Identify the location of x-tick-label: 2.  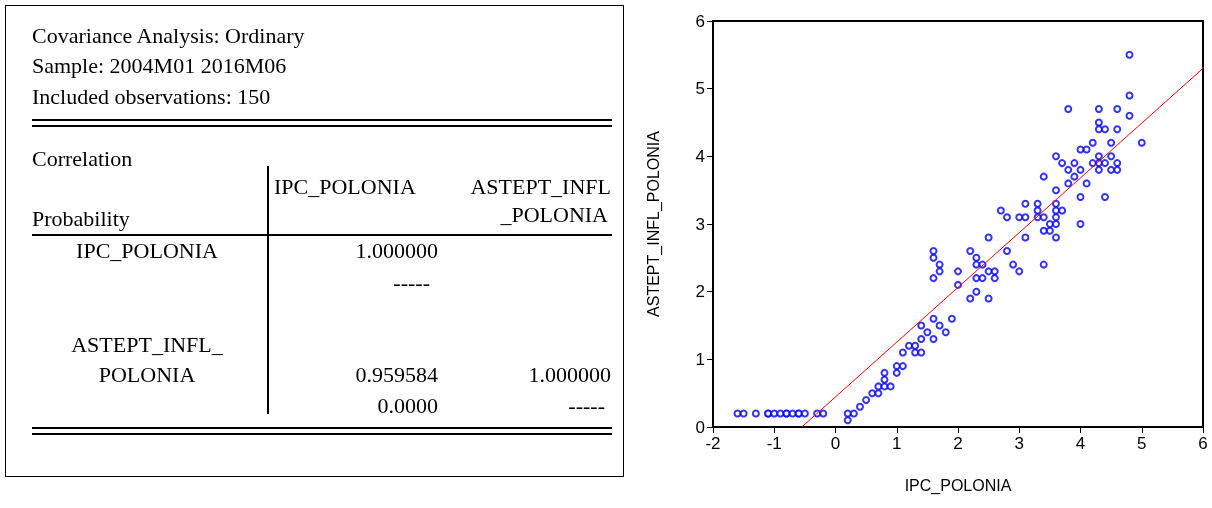
(958, 443).